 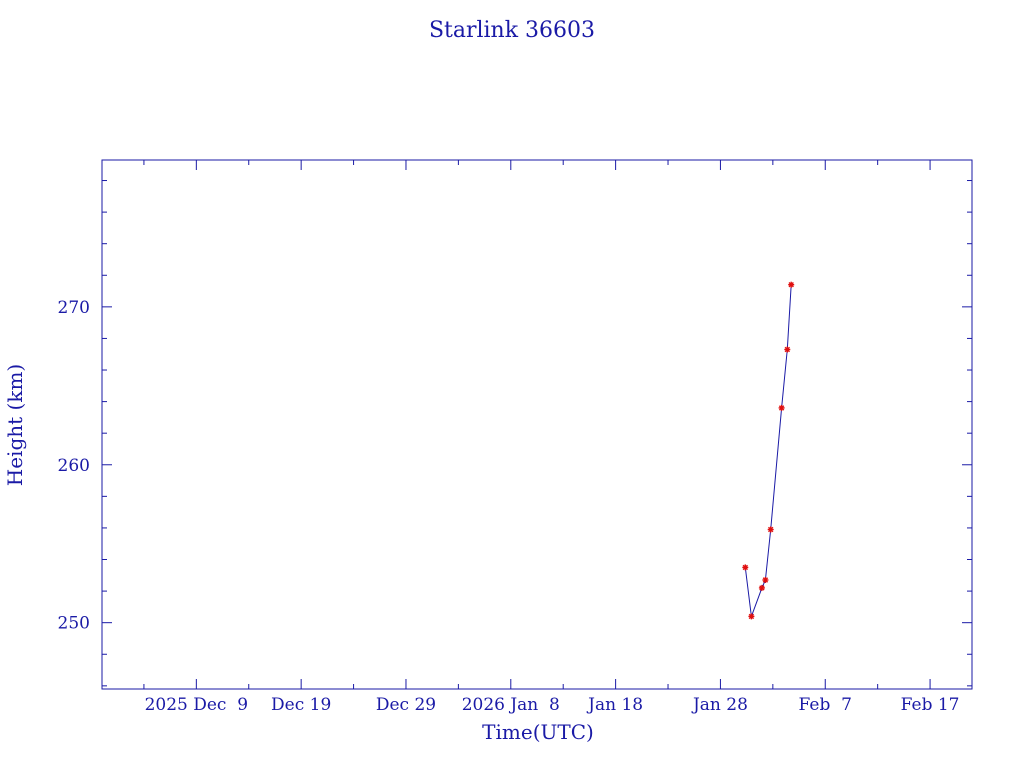 What do you see at coordinates (825, 705) in the screenshot?
I see `x-tick-label: Feb 7` at bounding box center [825, 705].